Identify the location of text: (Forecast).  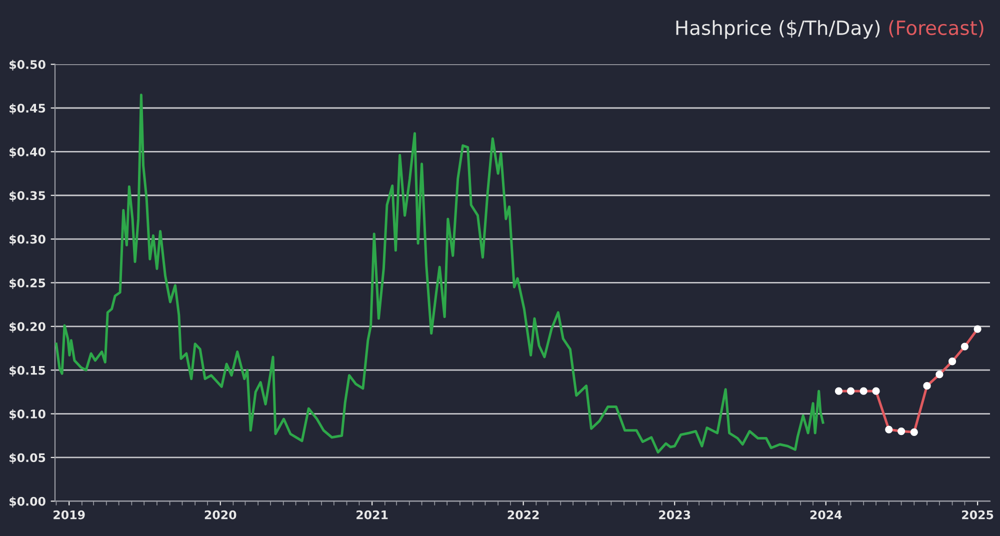
(936, 29).